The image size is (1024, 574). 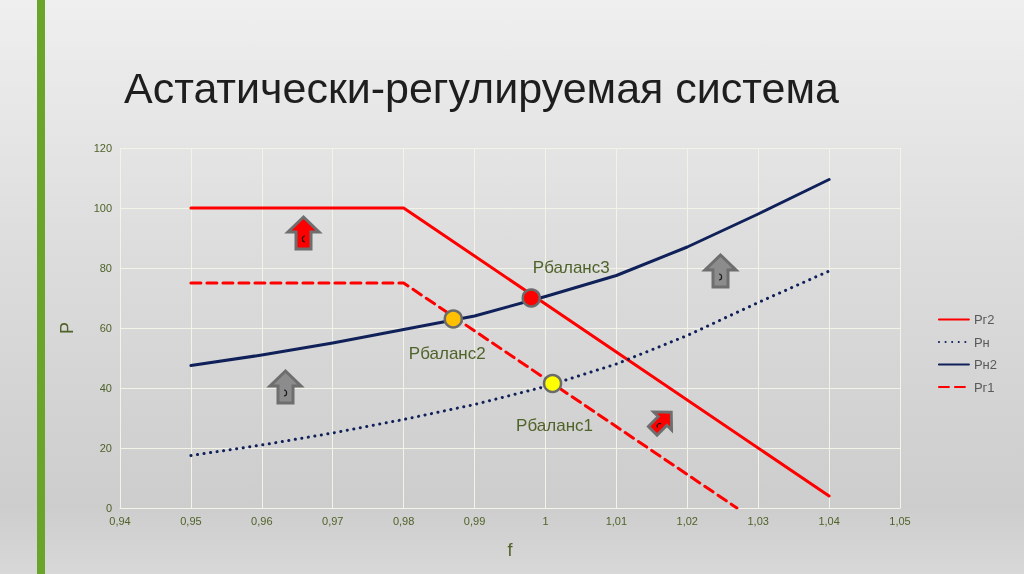 What do you see at coordinates (829, 520) in the screenshot?
I see `x-tick-label: 1,04` at bounding box center [829, 520].